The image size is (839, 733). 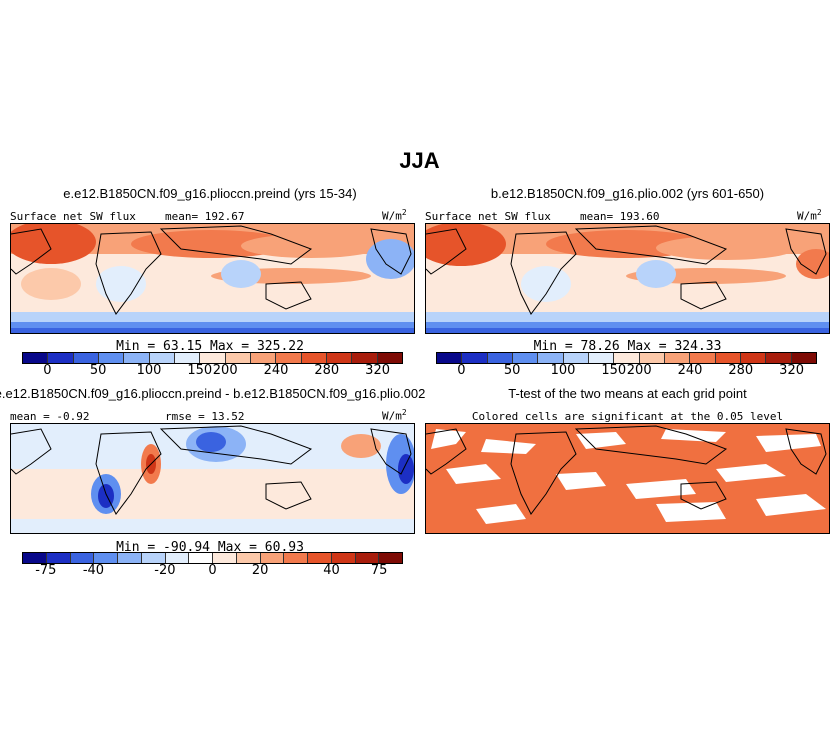 I want to click on panel-1-map, so click(x=212, y=278).